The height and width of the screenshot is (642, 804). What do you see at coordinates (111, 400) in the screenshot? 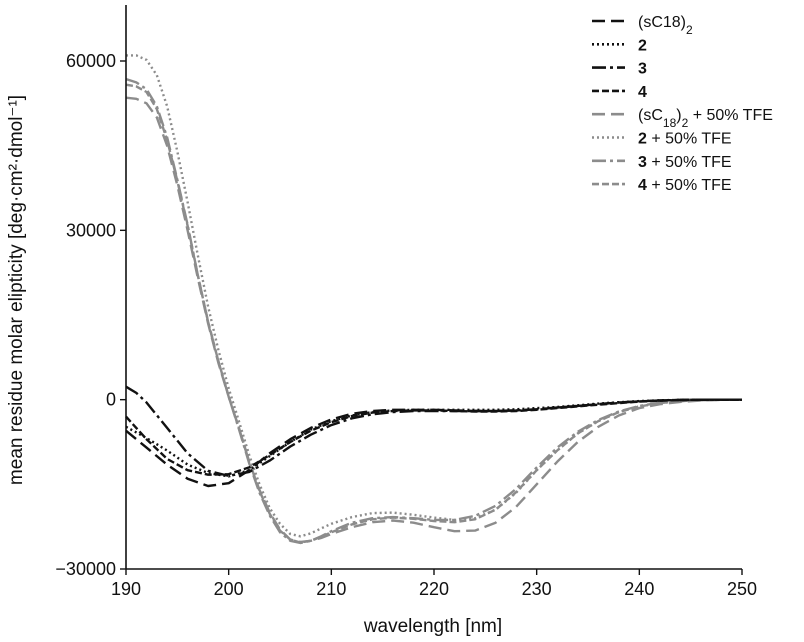
I see `y-tick-label: 0` at bounding box center [111, 400].